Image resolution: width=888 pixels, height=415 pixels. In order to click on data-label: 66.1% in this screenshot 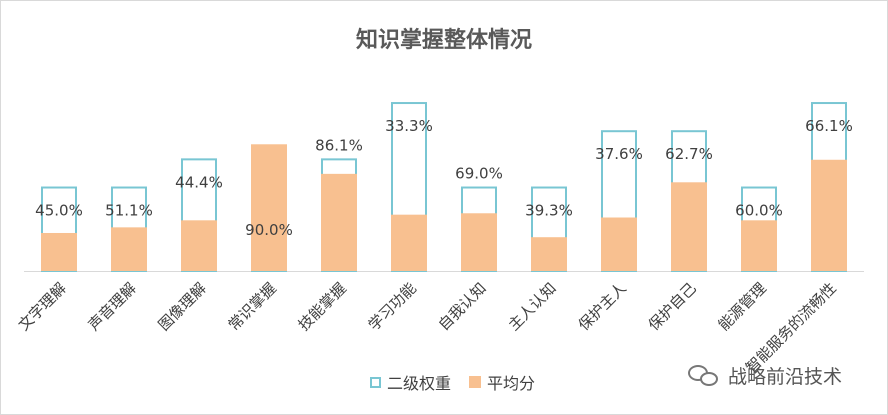, I will do `click(829, 126)`.